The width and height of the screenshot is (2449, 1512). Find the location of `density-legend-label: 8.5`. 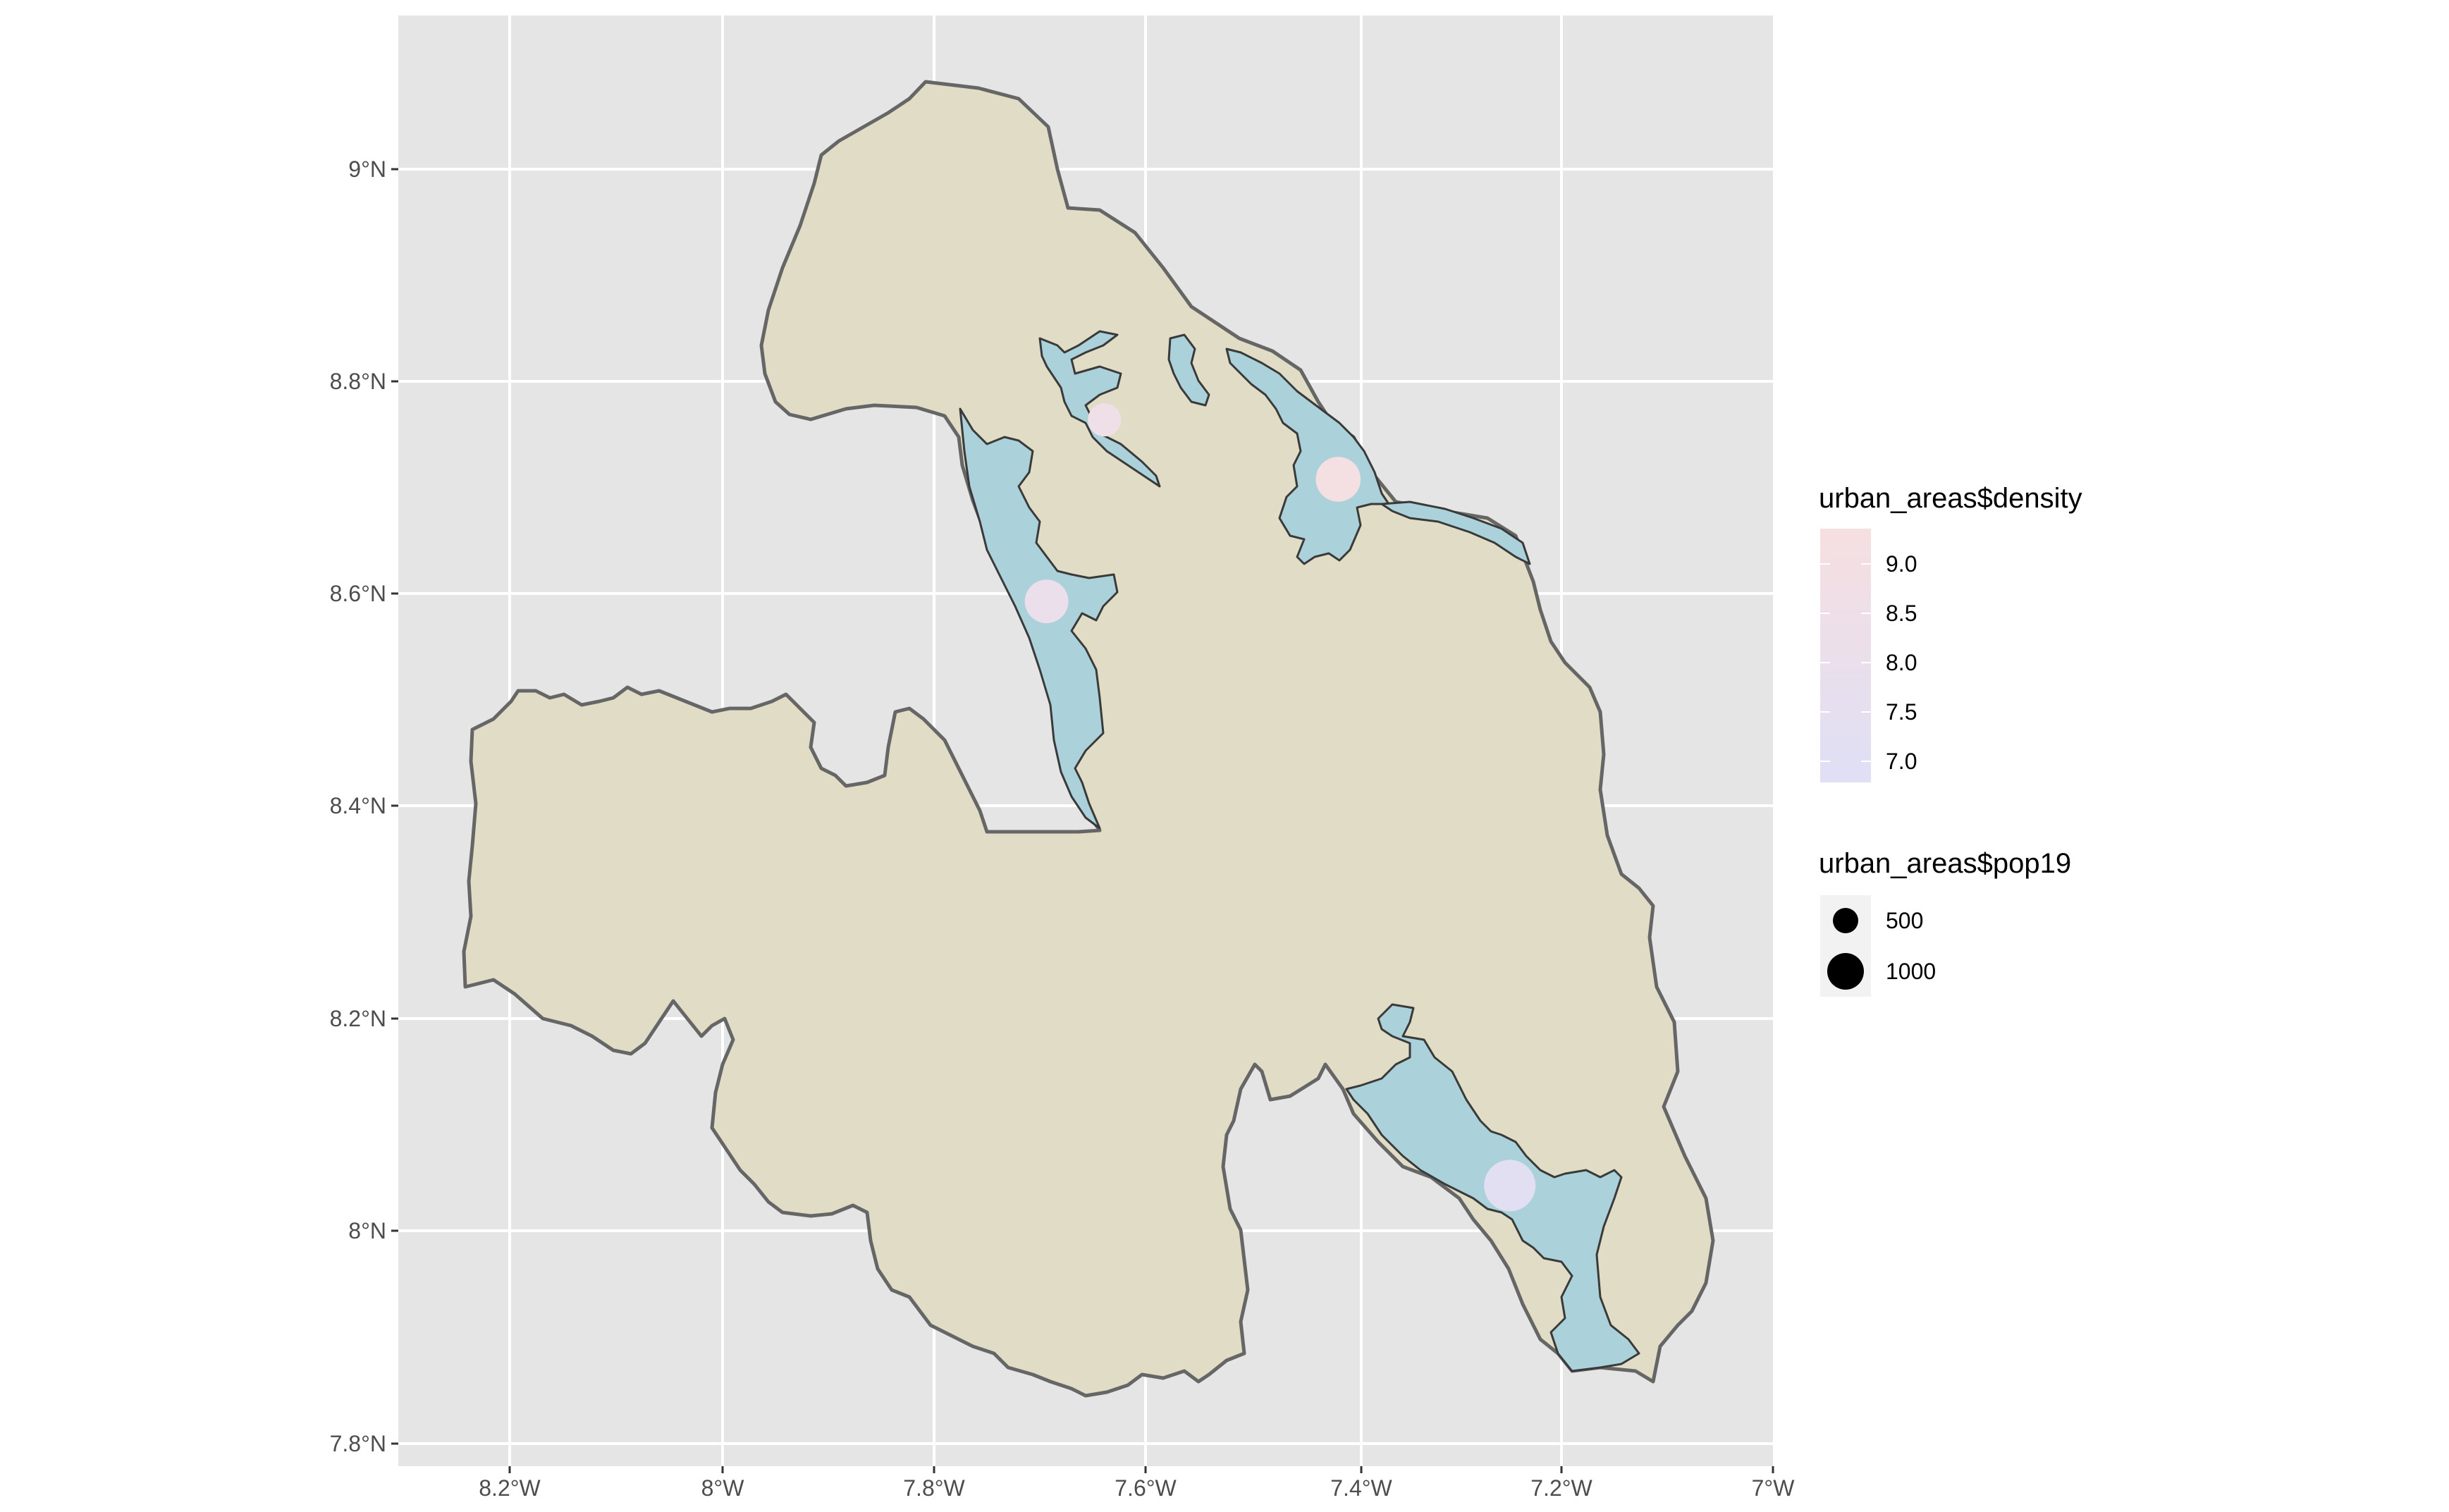

density-legend-label: 8.5 is located at coordinates (1901, 613).